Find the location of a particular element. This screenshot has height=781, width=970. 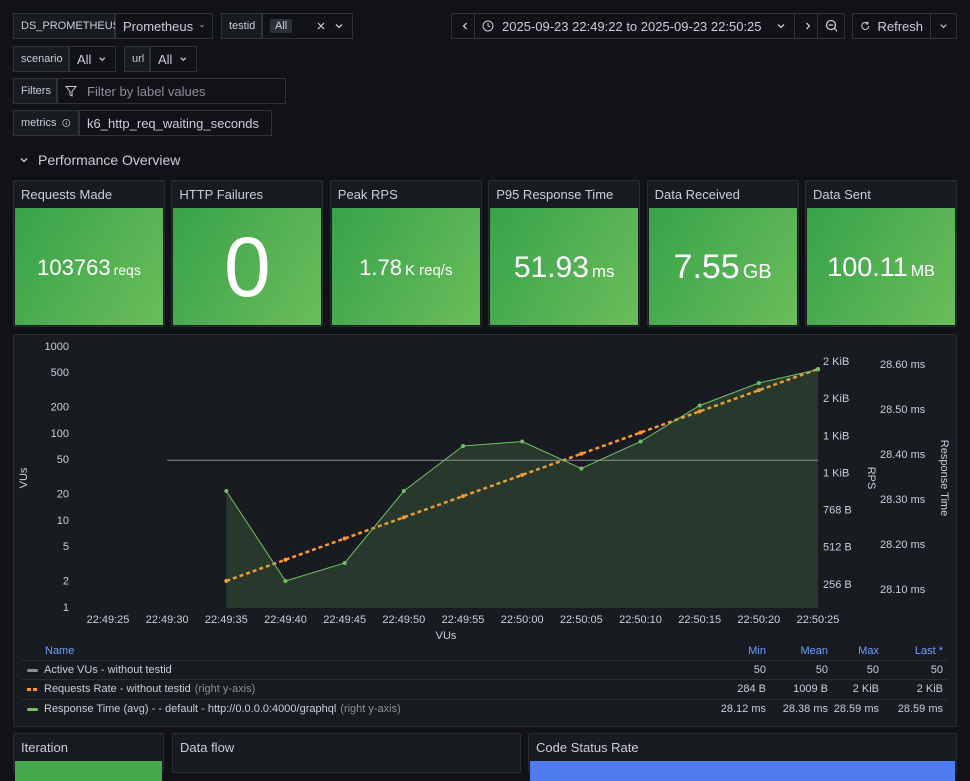

stat-unit: ms is located at coordinates (603, 271).